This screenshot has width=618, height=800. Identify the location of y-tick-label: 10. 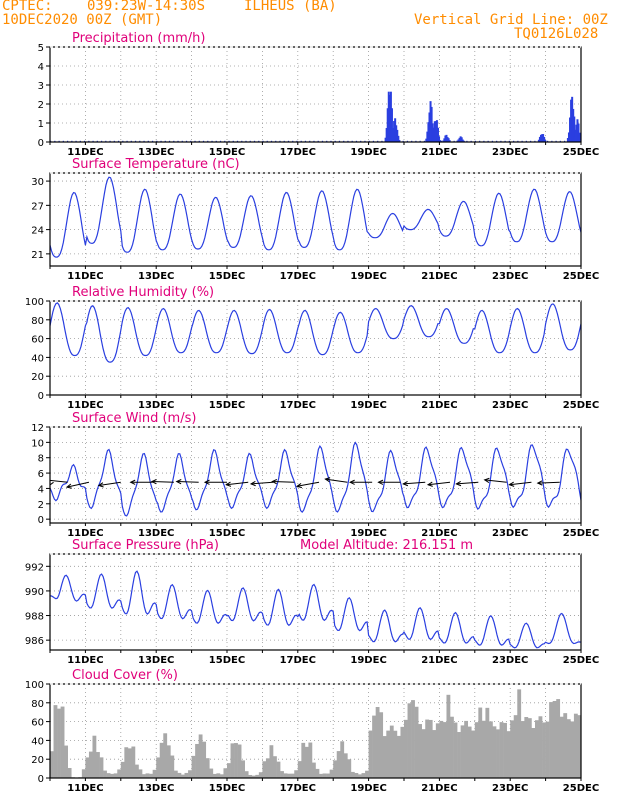
(37, 443).